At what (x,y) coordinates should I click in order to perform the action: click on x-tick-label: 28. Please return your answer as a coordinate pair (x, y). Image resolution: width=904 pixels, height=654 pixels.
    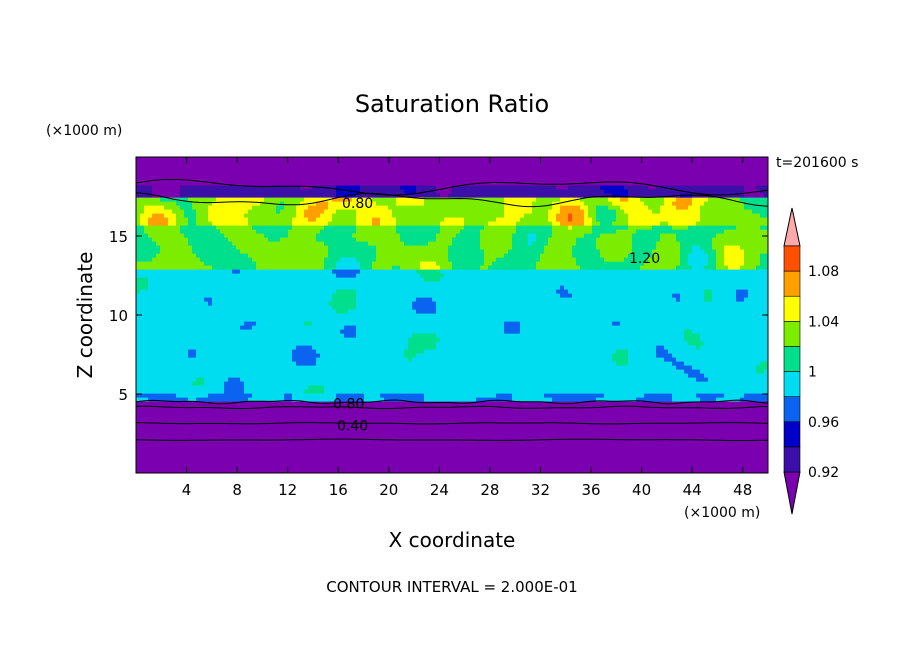
    Looking at the image, I should click on (489, 490).